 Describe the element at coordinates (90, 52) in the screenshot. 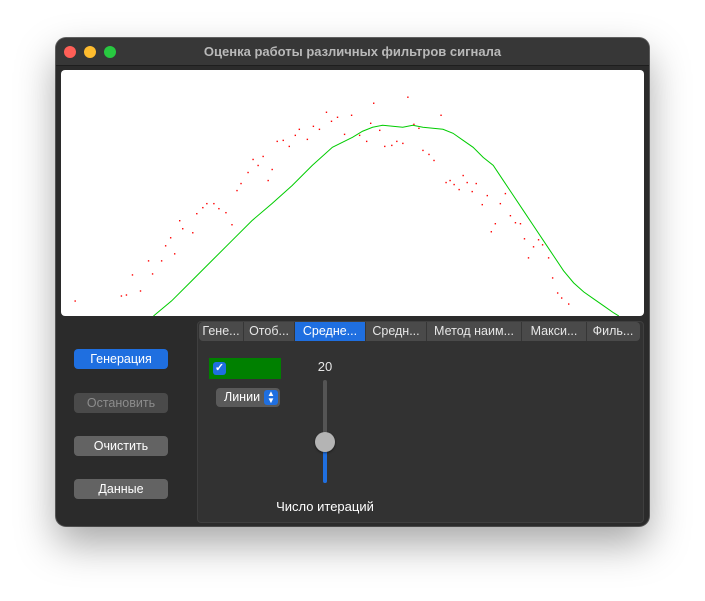

I see `minimize-window-button` at that location.